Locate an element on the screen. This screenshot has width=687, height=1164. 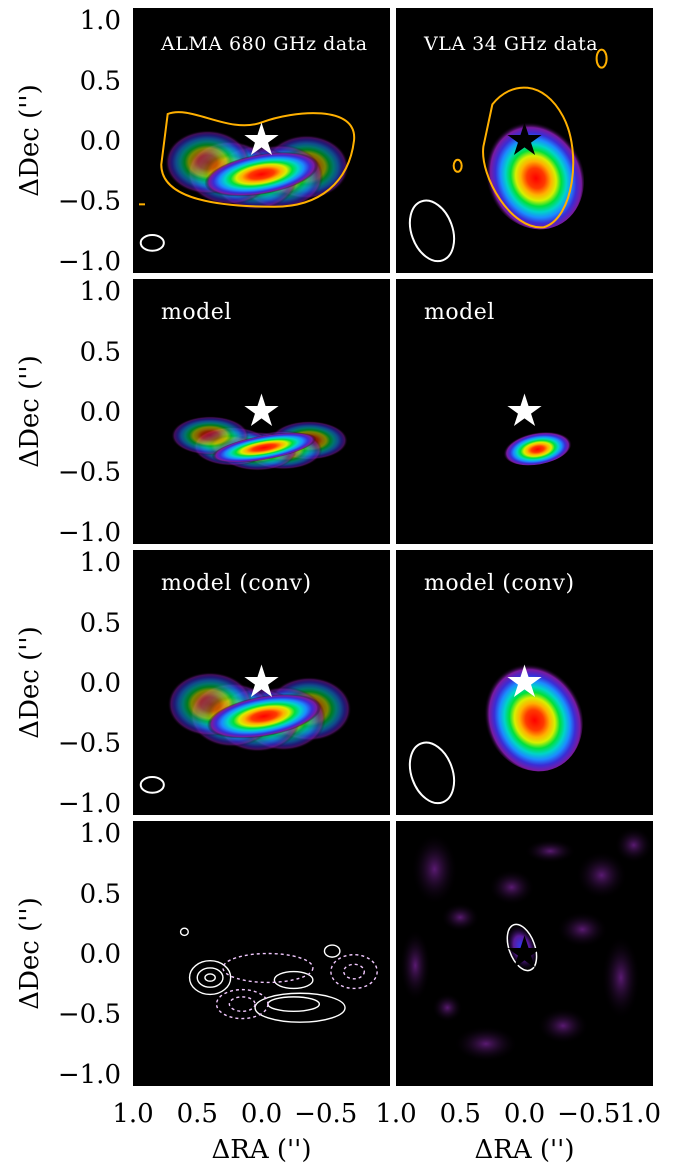
panel-background is located at coordinates (261, 953).